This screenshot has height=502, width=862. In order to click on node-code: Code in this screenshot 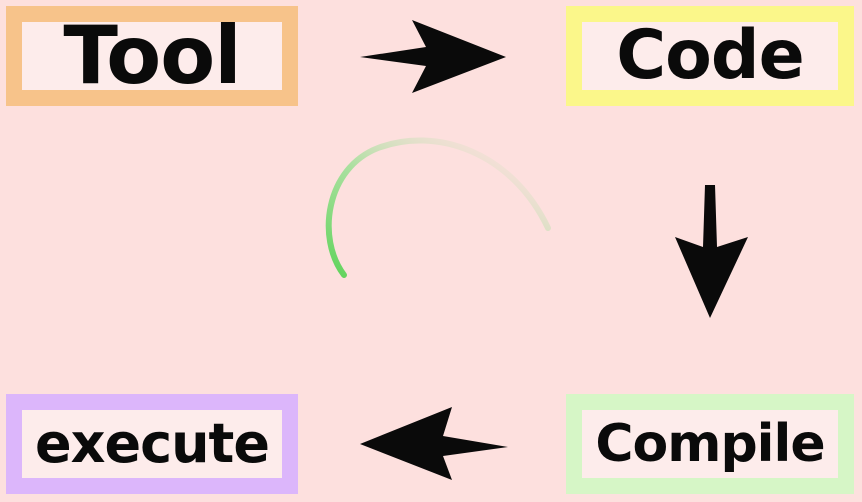, I will do `click(710, 56)`.